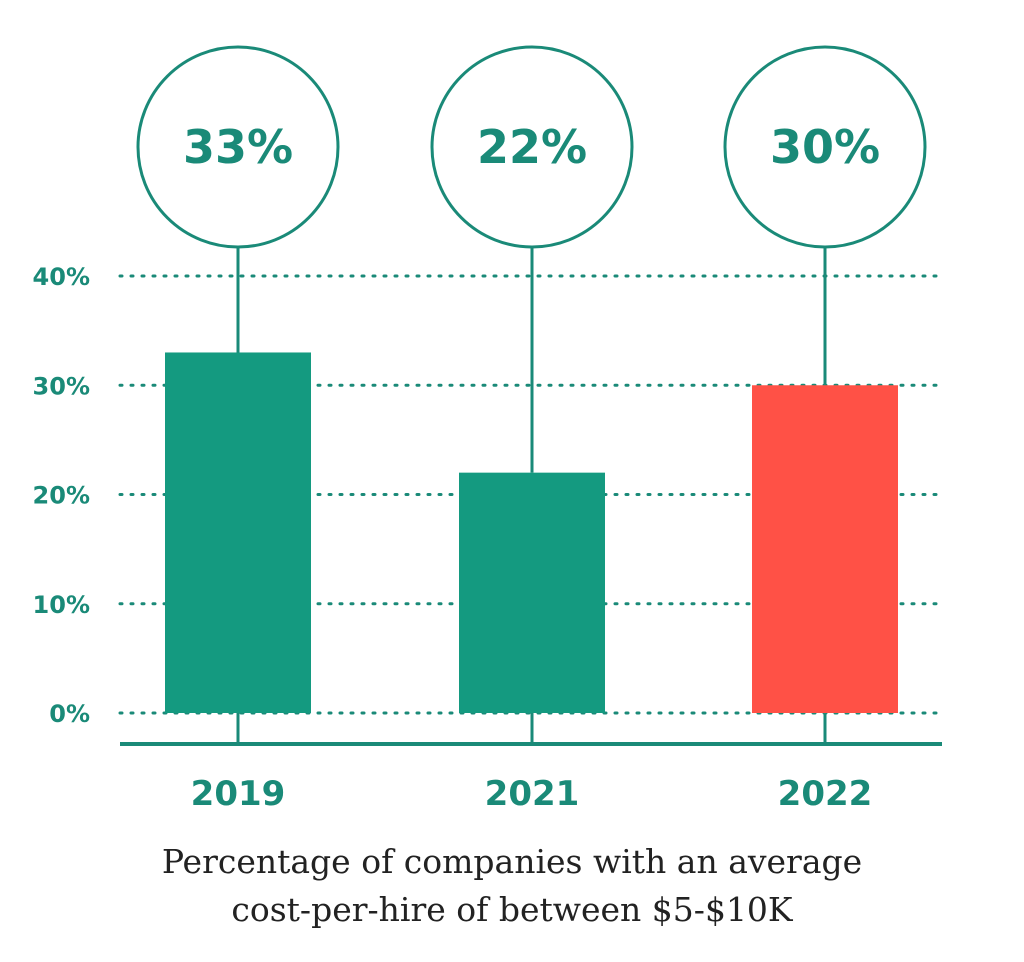 This screenshot has width=1024, height=962. What do you see at coordinates (61, 496) in the screenshot?
I see `y-tick-label: 20%` at bounding box center [61, 496].